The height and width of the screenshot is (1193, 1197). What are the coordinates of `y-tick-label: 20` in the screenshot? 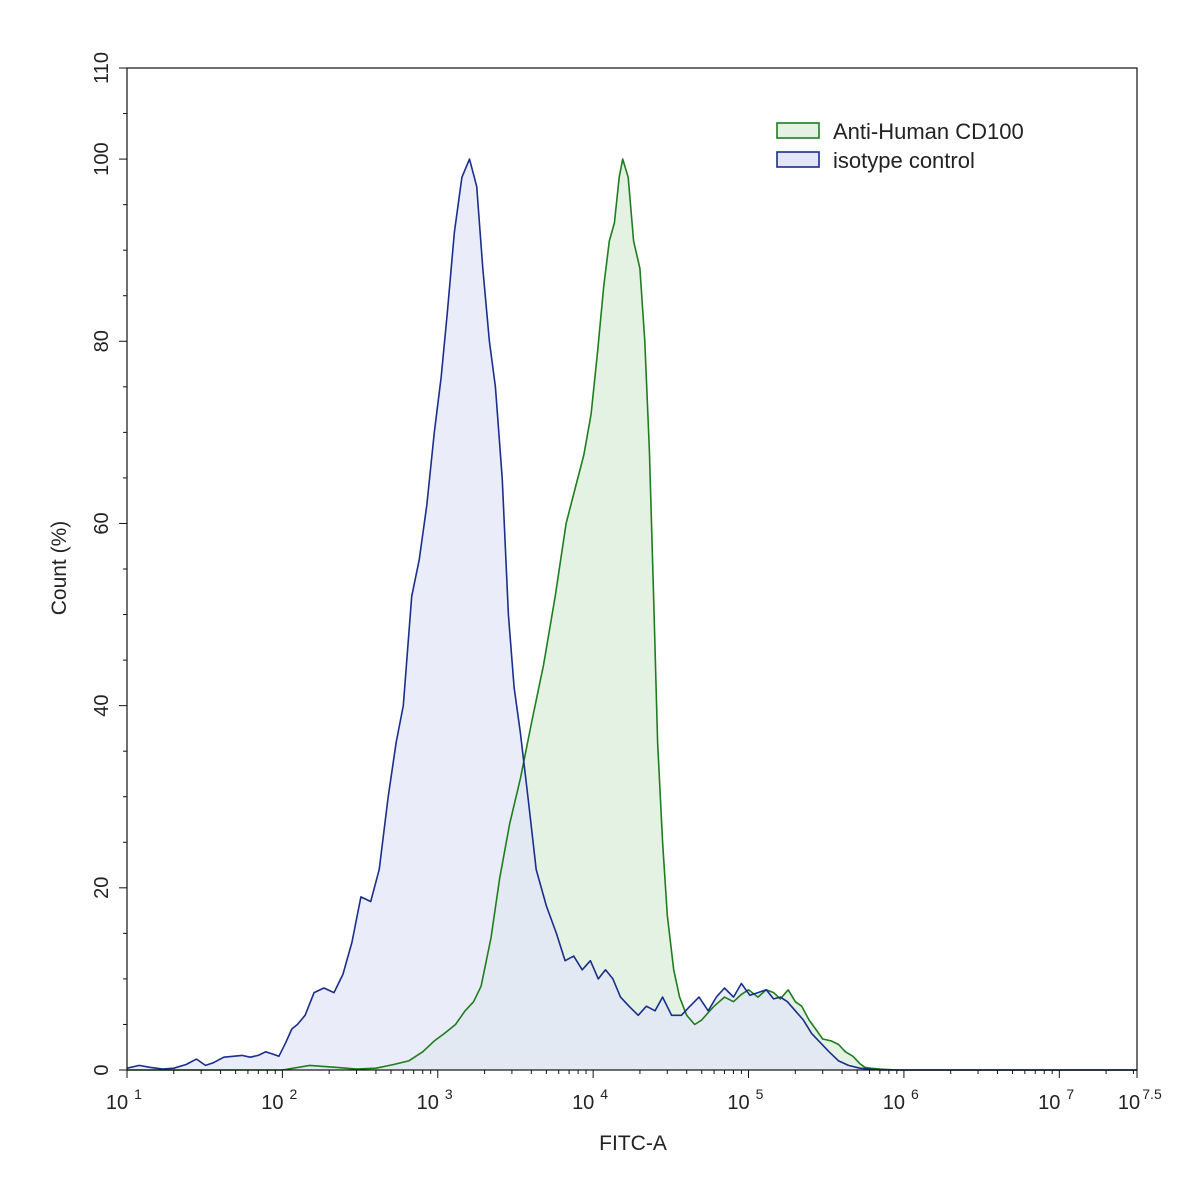 It's located at (102, 888).